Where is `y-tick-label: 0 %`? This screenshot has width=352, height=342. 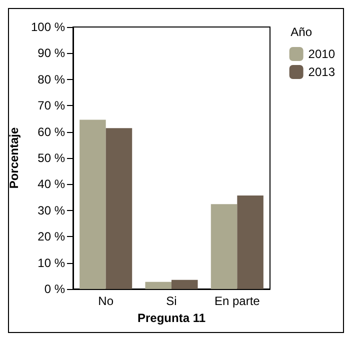 y-tick-label: 0 % is located at coordinates (55, 289).